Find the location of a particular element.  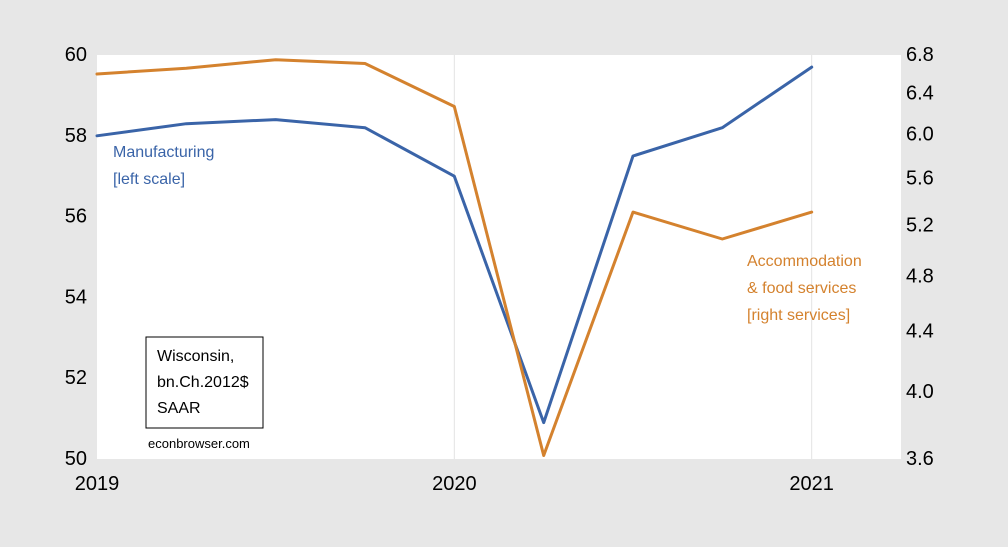

accommodation-label-line-2: & food services is located at coordinates (801, 288).